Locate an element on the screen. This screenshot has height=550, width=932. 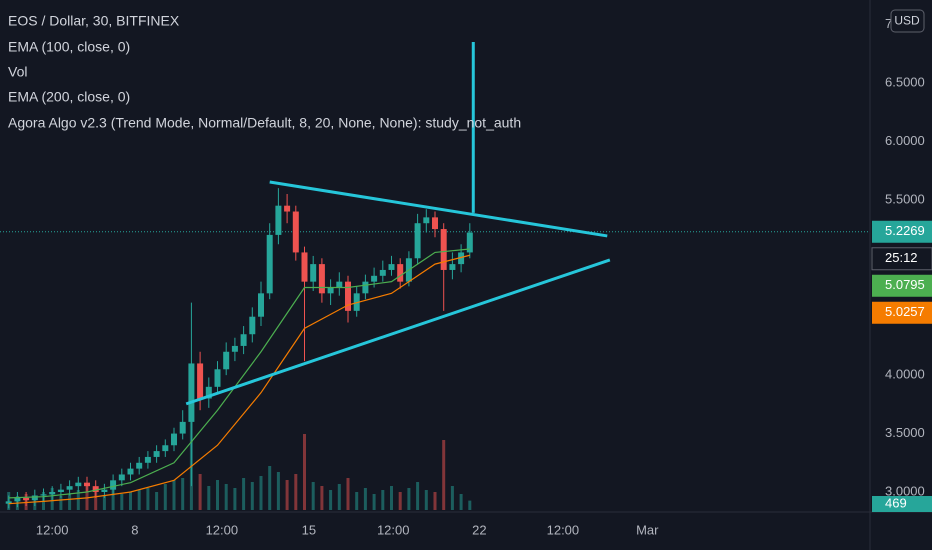
legend-entry: EMA (200, close, 0) is located at coordinates (69, 97).